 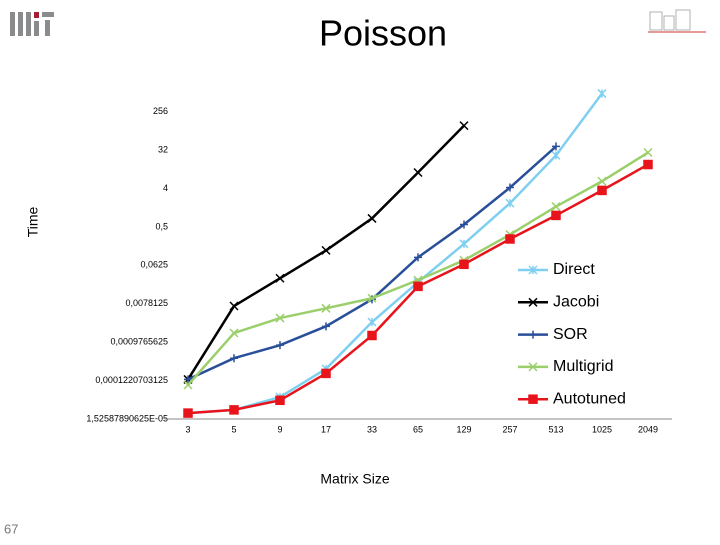 What do you see at coordinates (32, 24) in the screenshot?
I see `mit-logo` at bounding box center [32, 24].